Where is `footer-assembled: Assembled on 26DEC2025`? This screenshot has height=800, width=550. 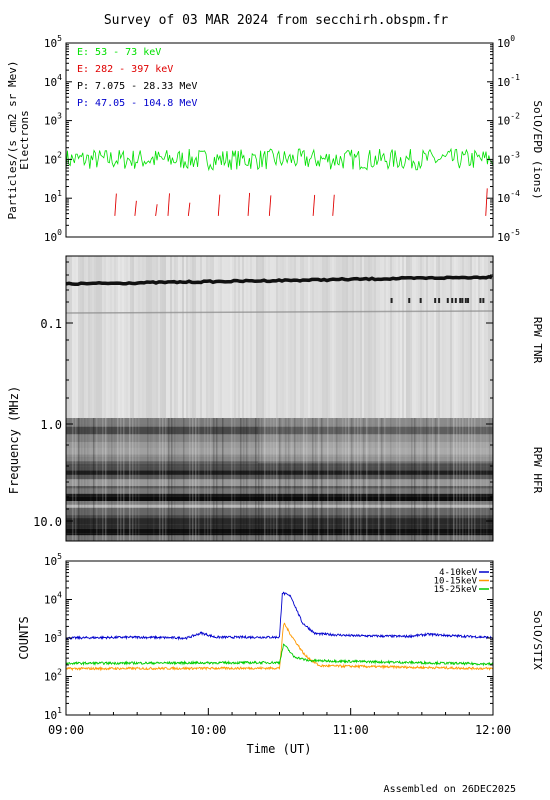
footer-assembled: Assembled on 26DEC2025 is located at coordinates (450, 789).